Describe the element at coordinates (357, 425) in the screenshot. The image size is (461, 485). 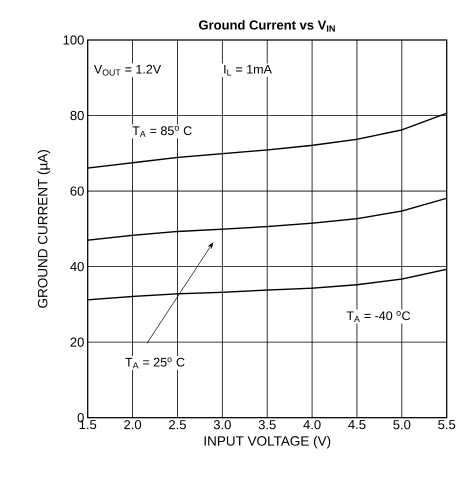
I see `x-tick-label: 4.5` at that location.